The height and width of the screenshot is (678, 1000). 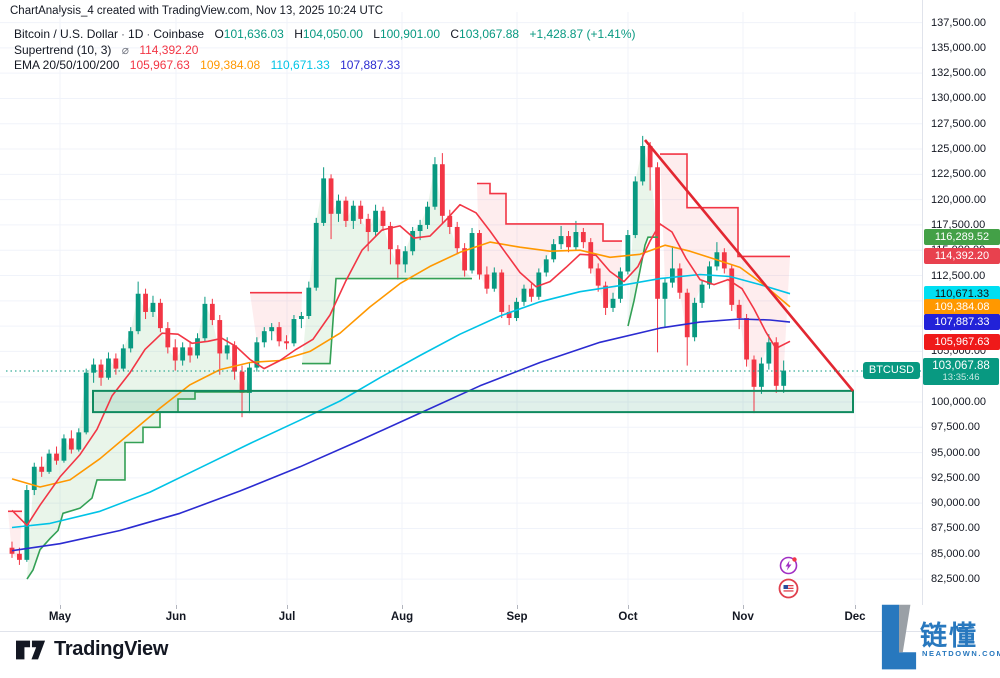 I want to click on us-economic-event-icon, so click(x=788, y=588).